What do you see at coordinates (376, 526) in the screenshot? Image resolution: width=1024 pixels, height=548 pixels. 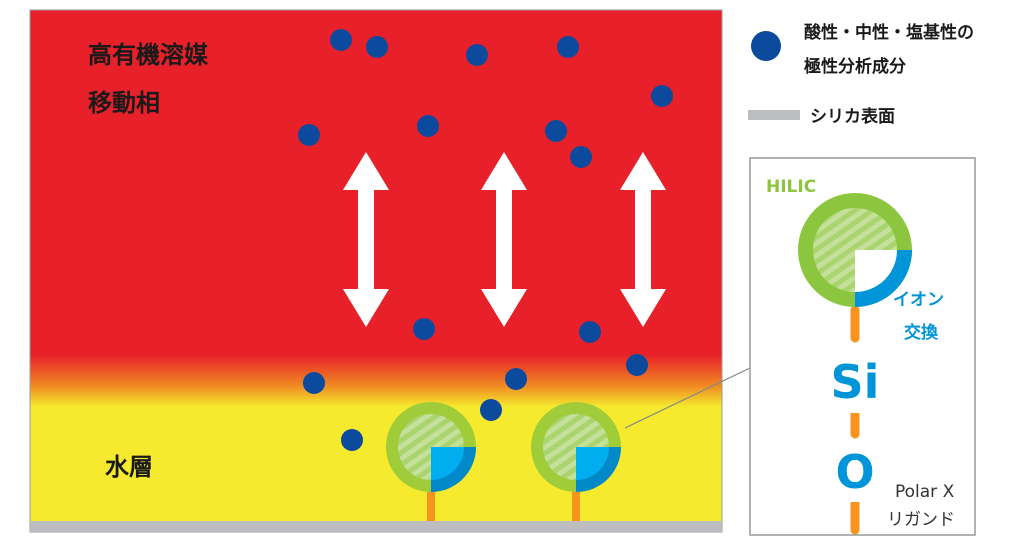 I see `silica-surface` at bounding box center [376, 526].